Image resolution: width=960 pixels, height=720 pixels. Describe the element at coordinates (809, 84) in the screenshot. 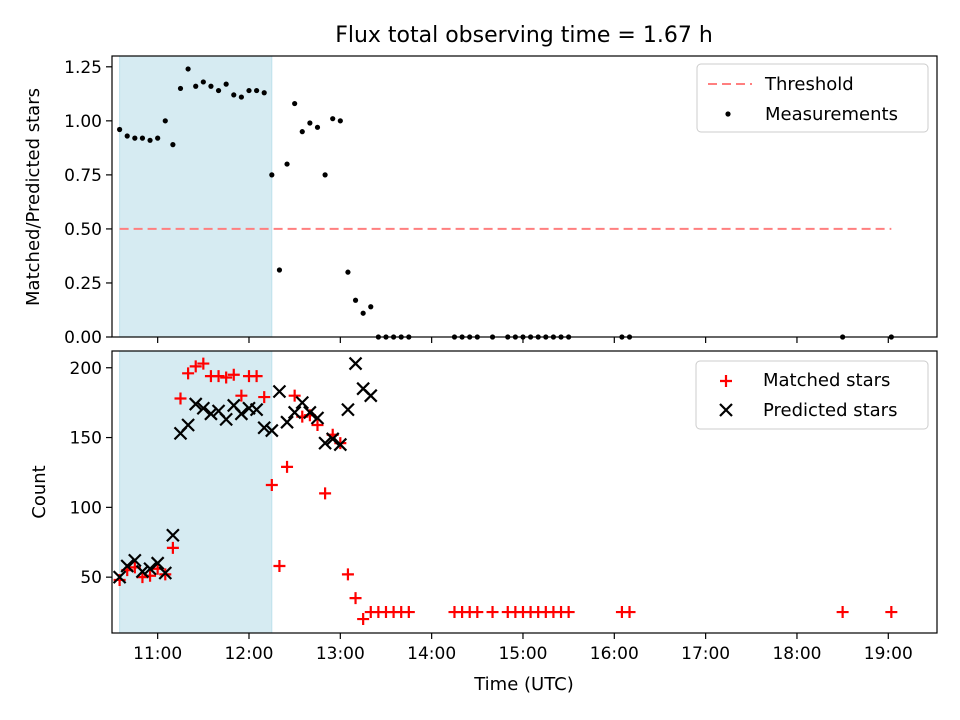

I see `threshold-legend-label: Threshold` at that location.